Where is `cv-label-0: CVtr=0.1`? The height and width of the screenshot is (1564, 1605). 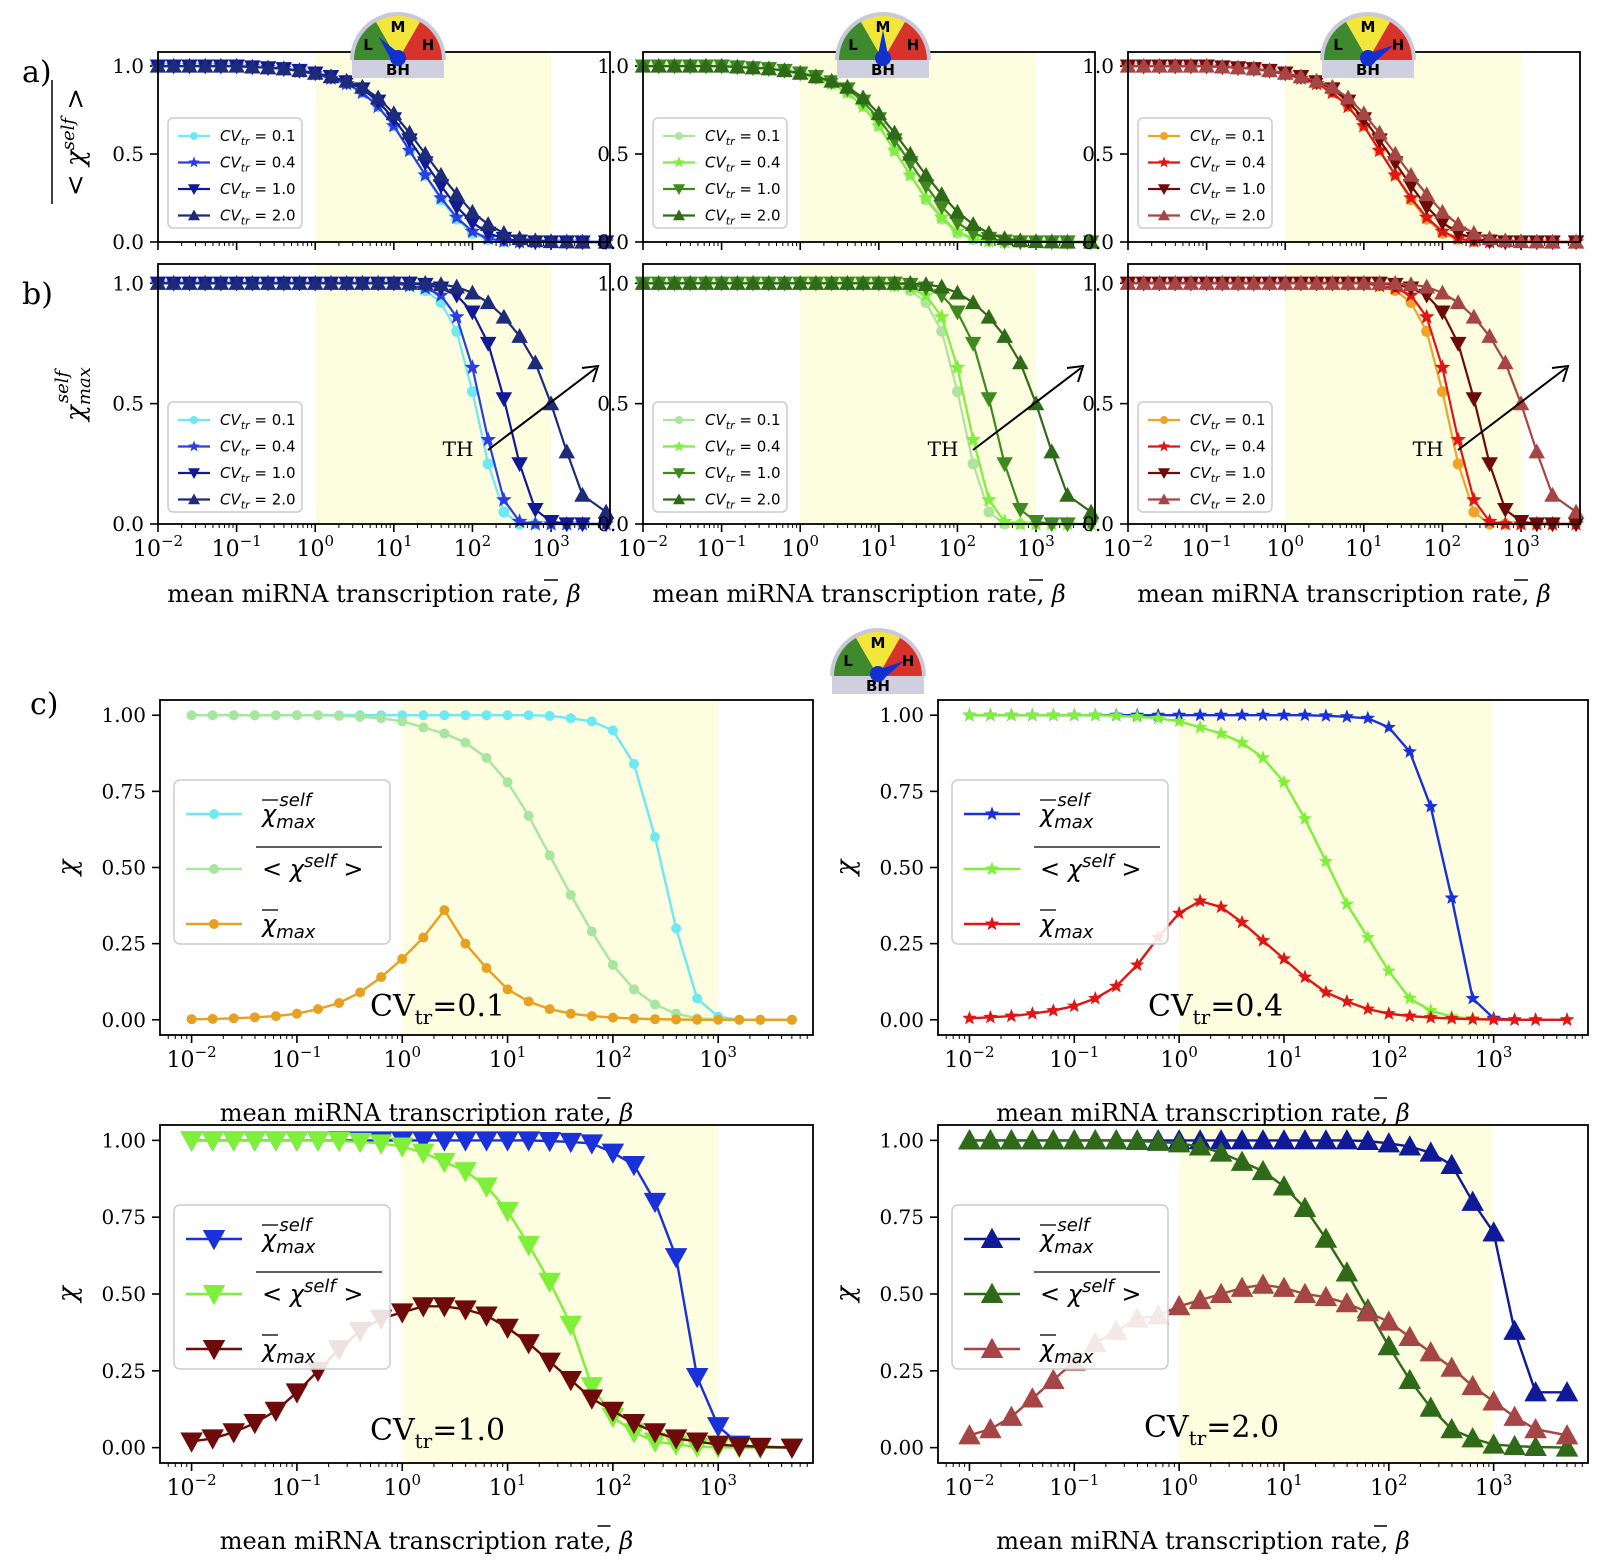 cv-label-0: CVtr=0.1 is located at coordinates (437, 1009).